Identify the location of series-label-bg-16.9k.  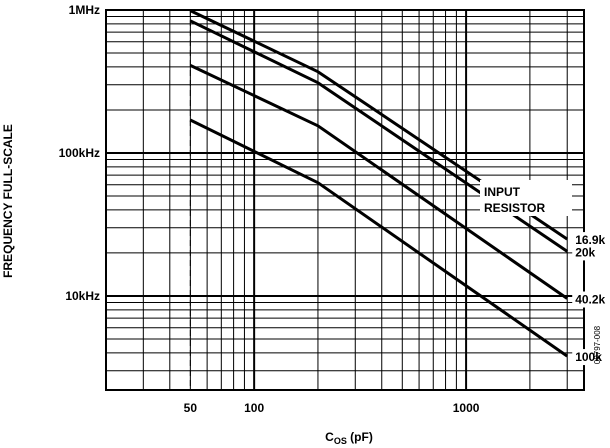
(591, 240).